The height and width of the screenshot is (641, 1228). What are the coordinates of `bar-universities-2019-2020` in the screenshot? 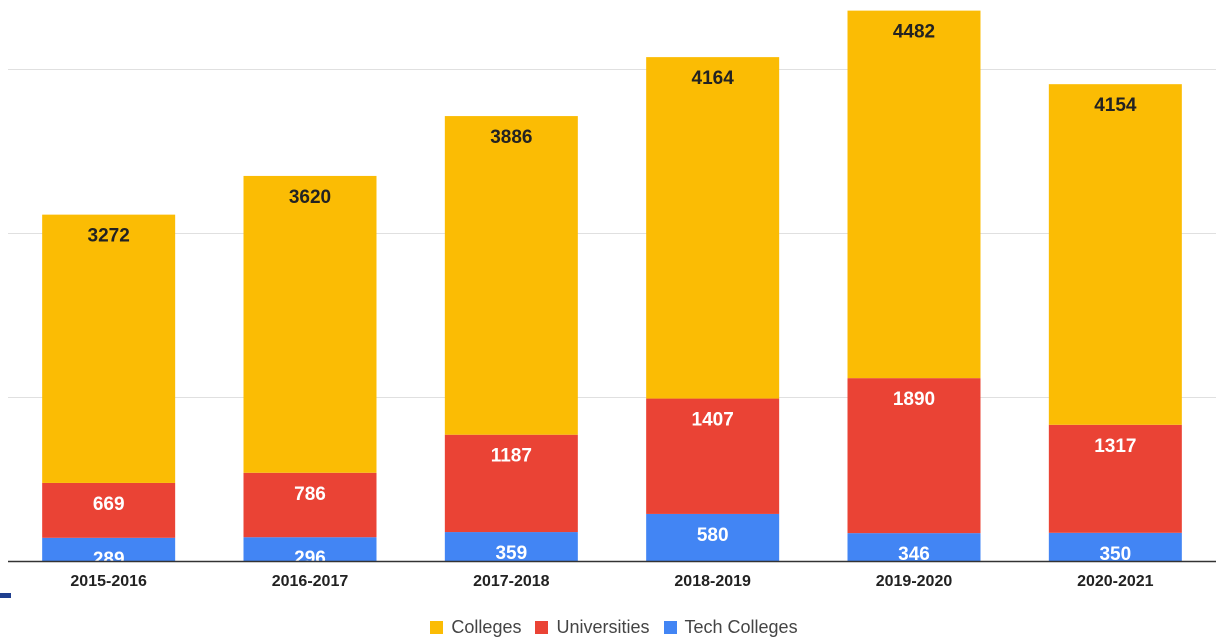 It's located at (914, 456).